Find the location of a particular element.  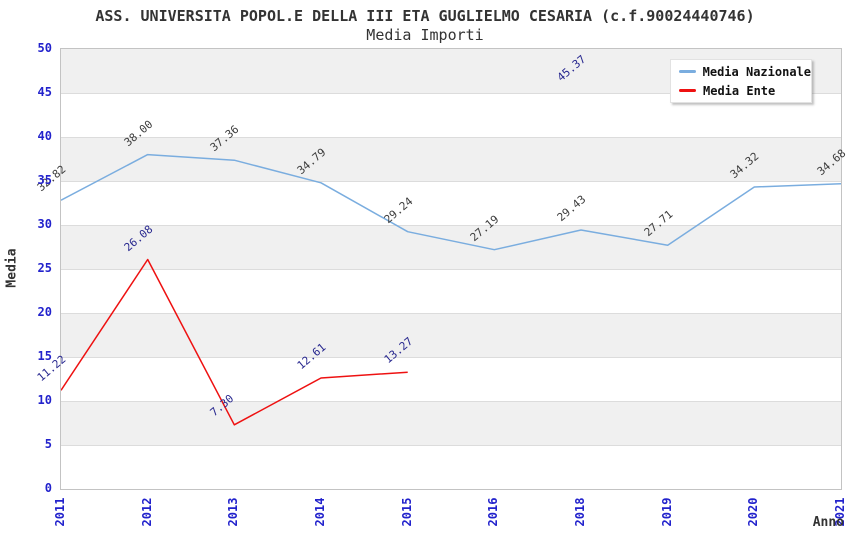

y-tick-label: 10 is located at coordinates (44, 400).